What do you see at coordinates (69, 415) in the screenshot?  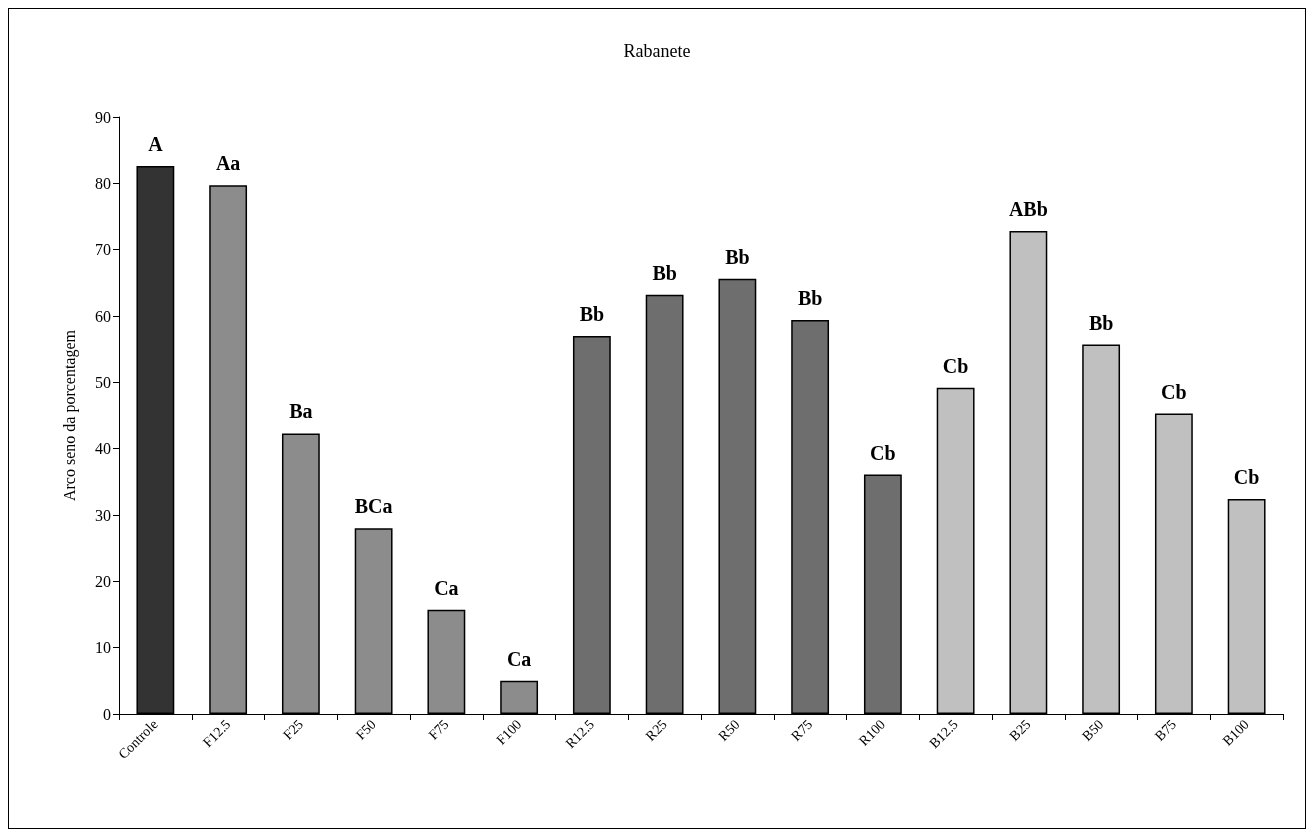 I see `y-axis-title: Arco seno da porcentagem` at bounding box center [69, 415].